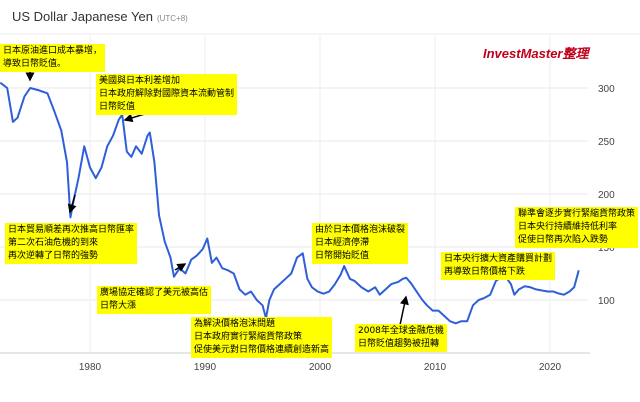  I want to click on y-tick-label: 150, so click(606, 248).